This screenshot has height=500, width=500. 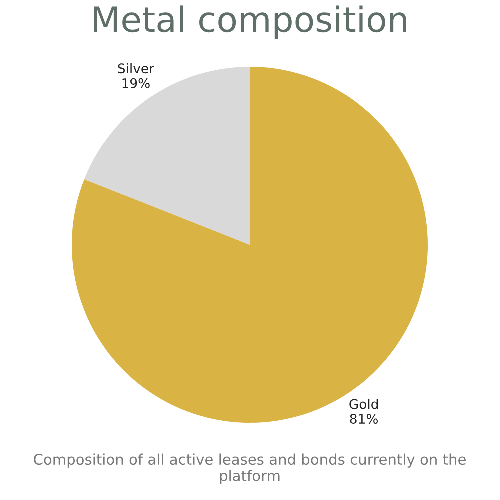 What do you see at coordinates (136, 68) in the screenshot?
I see `slice-label: Silver` at bounding box center [136, 68].